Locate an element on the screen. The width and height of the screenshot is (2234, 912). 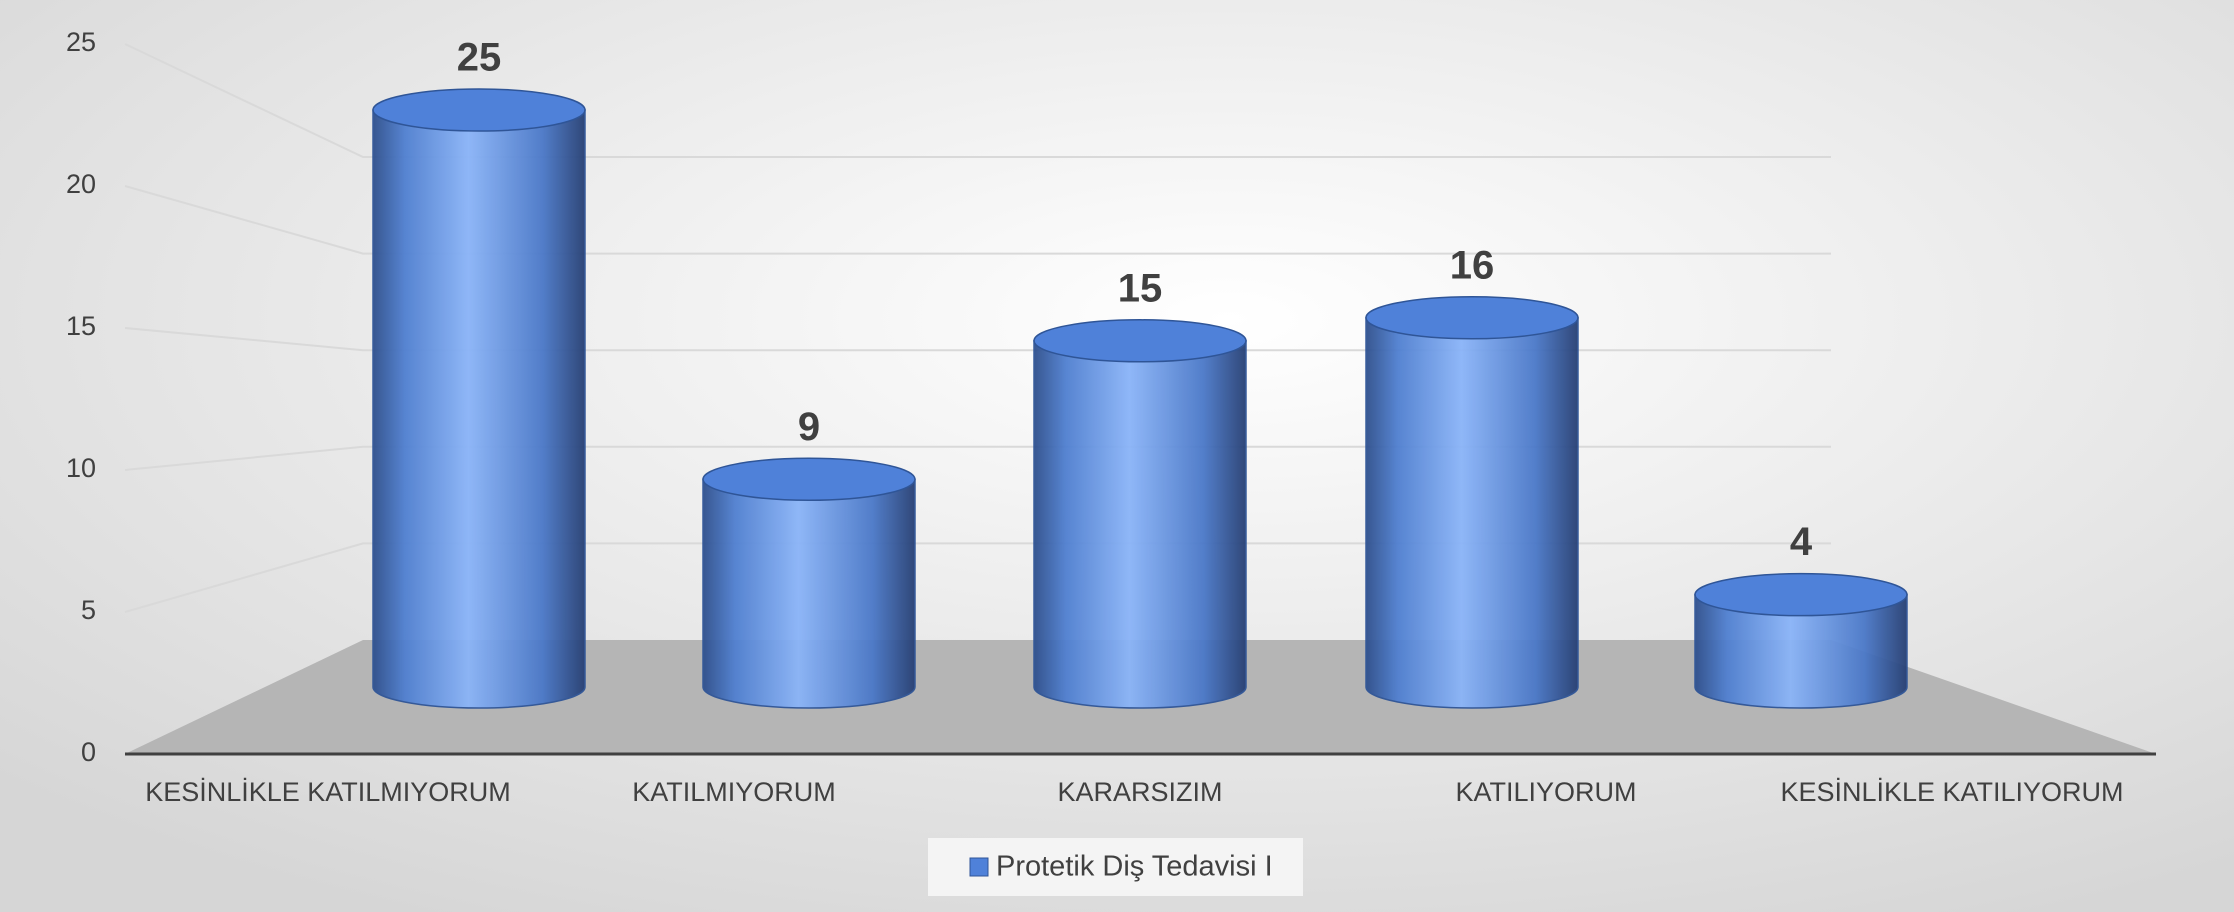
y-tick-label: 0 is located at coordinates (88, 752).